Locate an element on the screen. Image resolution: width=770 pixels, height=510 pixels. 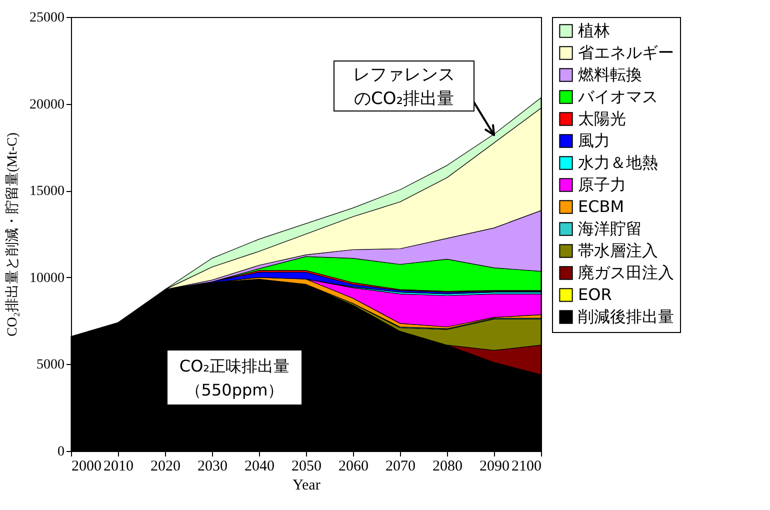
x-tick-label: 2040 is located at coordinates (259, 466).